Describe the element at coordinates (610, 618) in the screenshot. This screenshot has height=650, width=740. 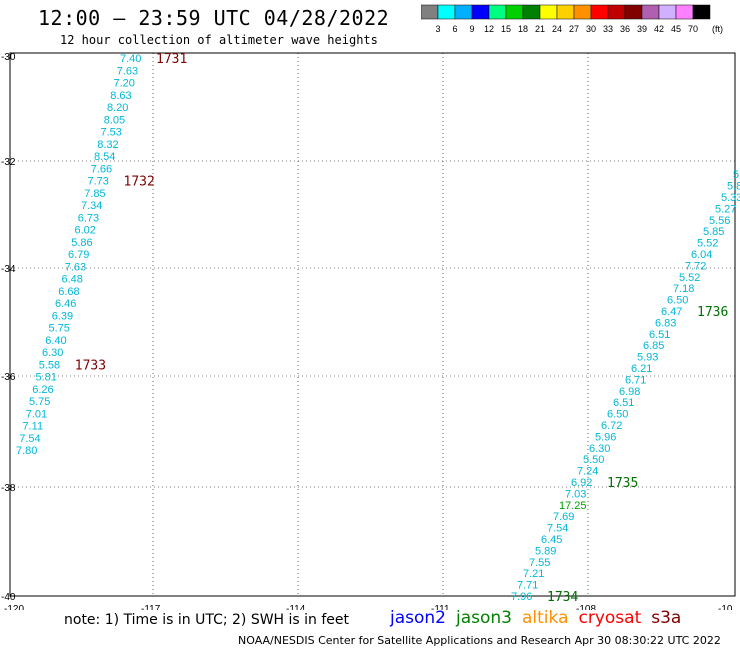
I see `legend-item-cryosat: cryosat` at that location.